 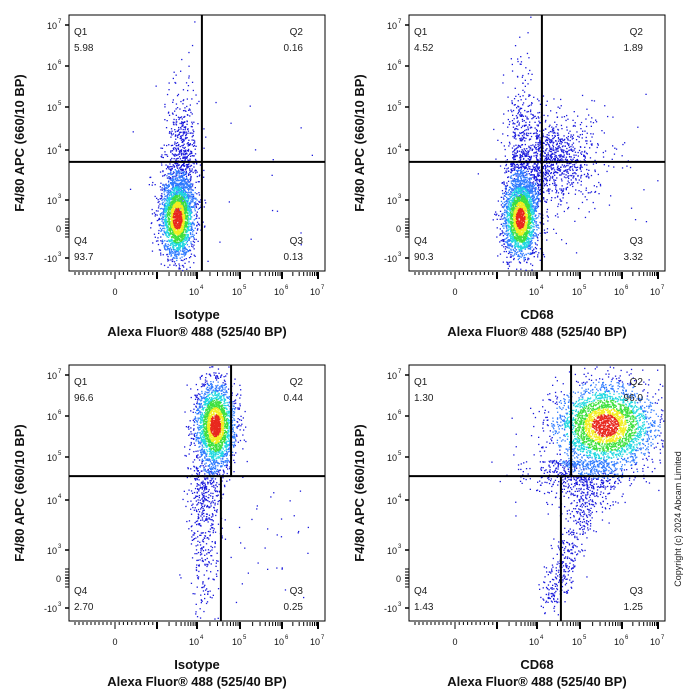 I want to click on y-tick-exponent: 3, so click(x=60, y=197).